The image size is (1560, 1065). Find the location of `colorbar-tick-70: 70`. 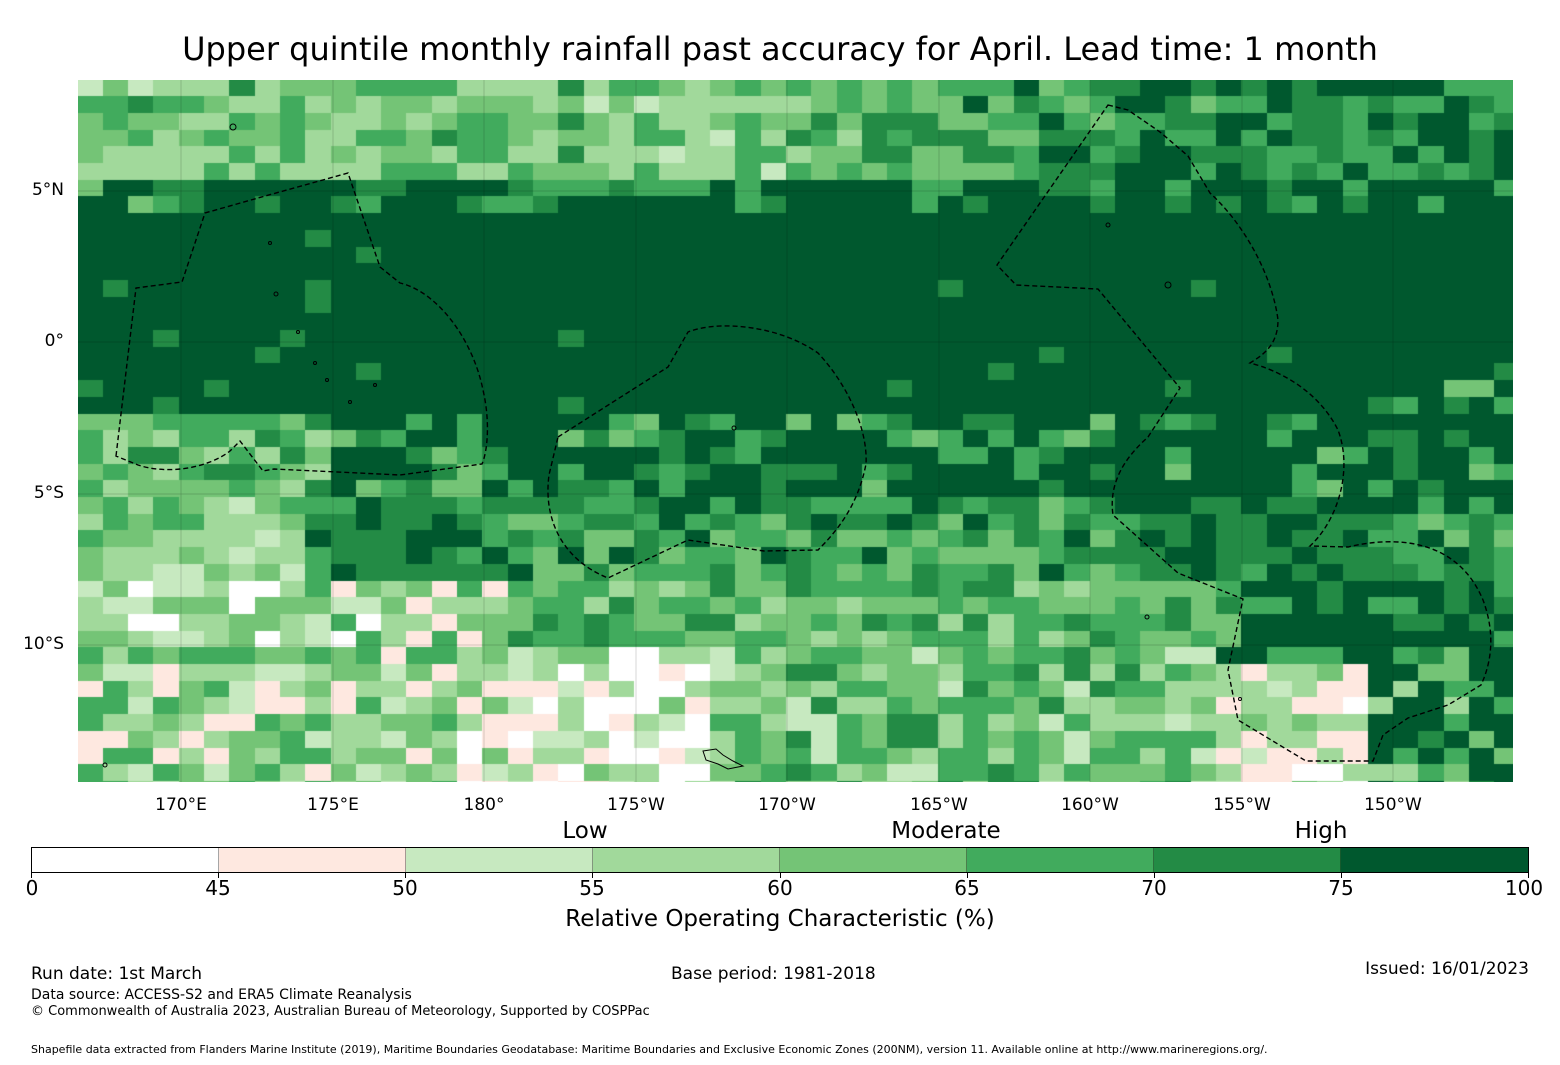

colorbar-tick-70: 70 is located at coordinates (1154, 888).